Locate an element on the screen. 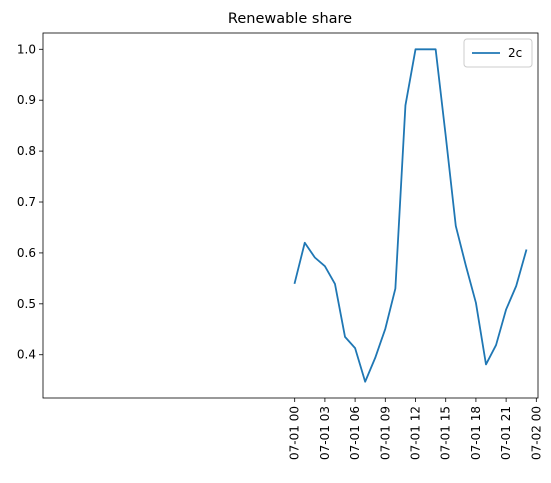 This screenshot has height=483, width=551. x-tick-label: 07-01 12 is located at coordinates (416, 433).